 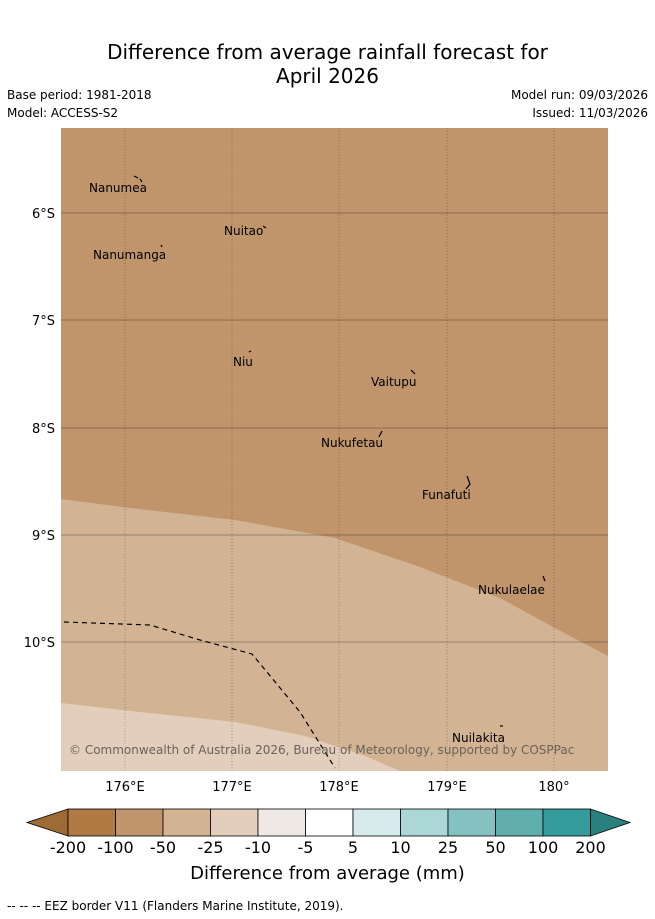 I want to click on colorbar-extend-high, so click(x=611, y=822).